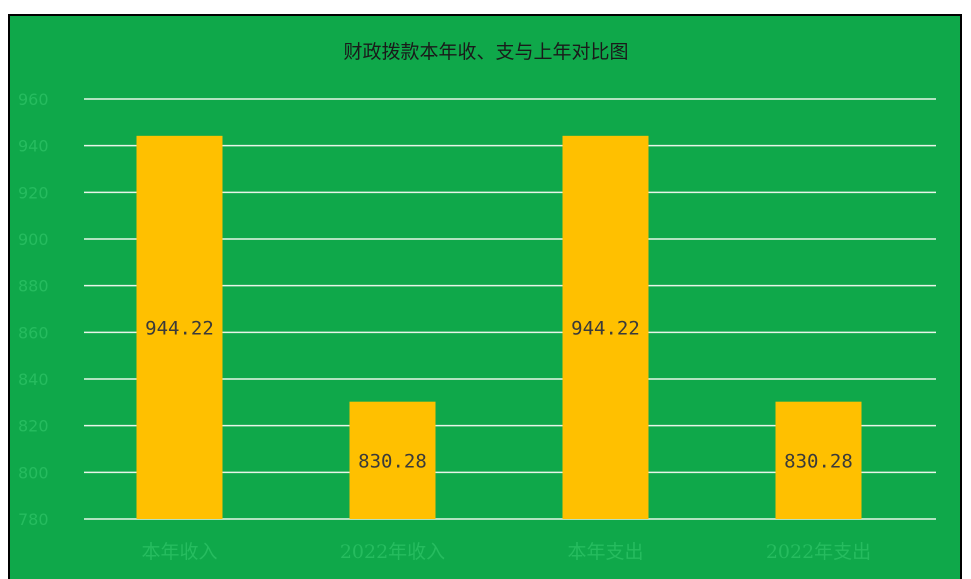 This screenshot has height=579, width=971. I want to click on x-tick-label: 2022年收入, so click(392, 552).